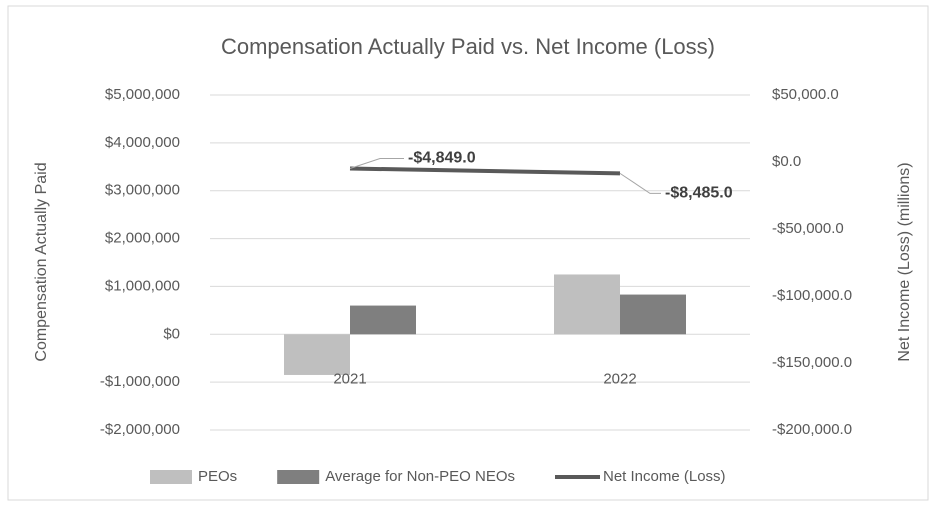  I want to click on y-tick-label: $1,000,000, so click(142, 285).